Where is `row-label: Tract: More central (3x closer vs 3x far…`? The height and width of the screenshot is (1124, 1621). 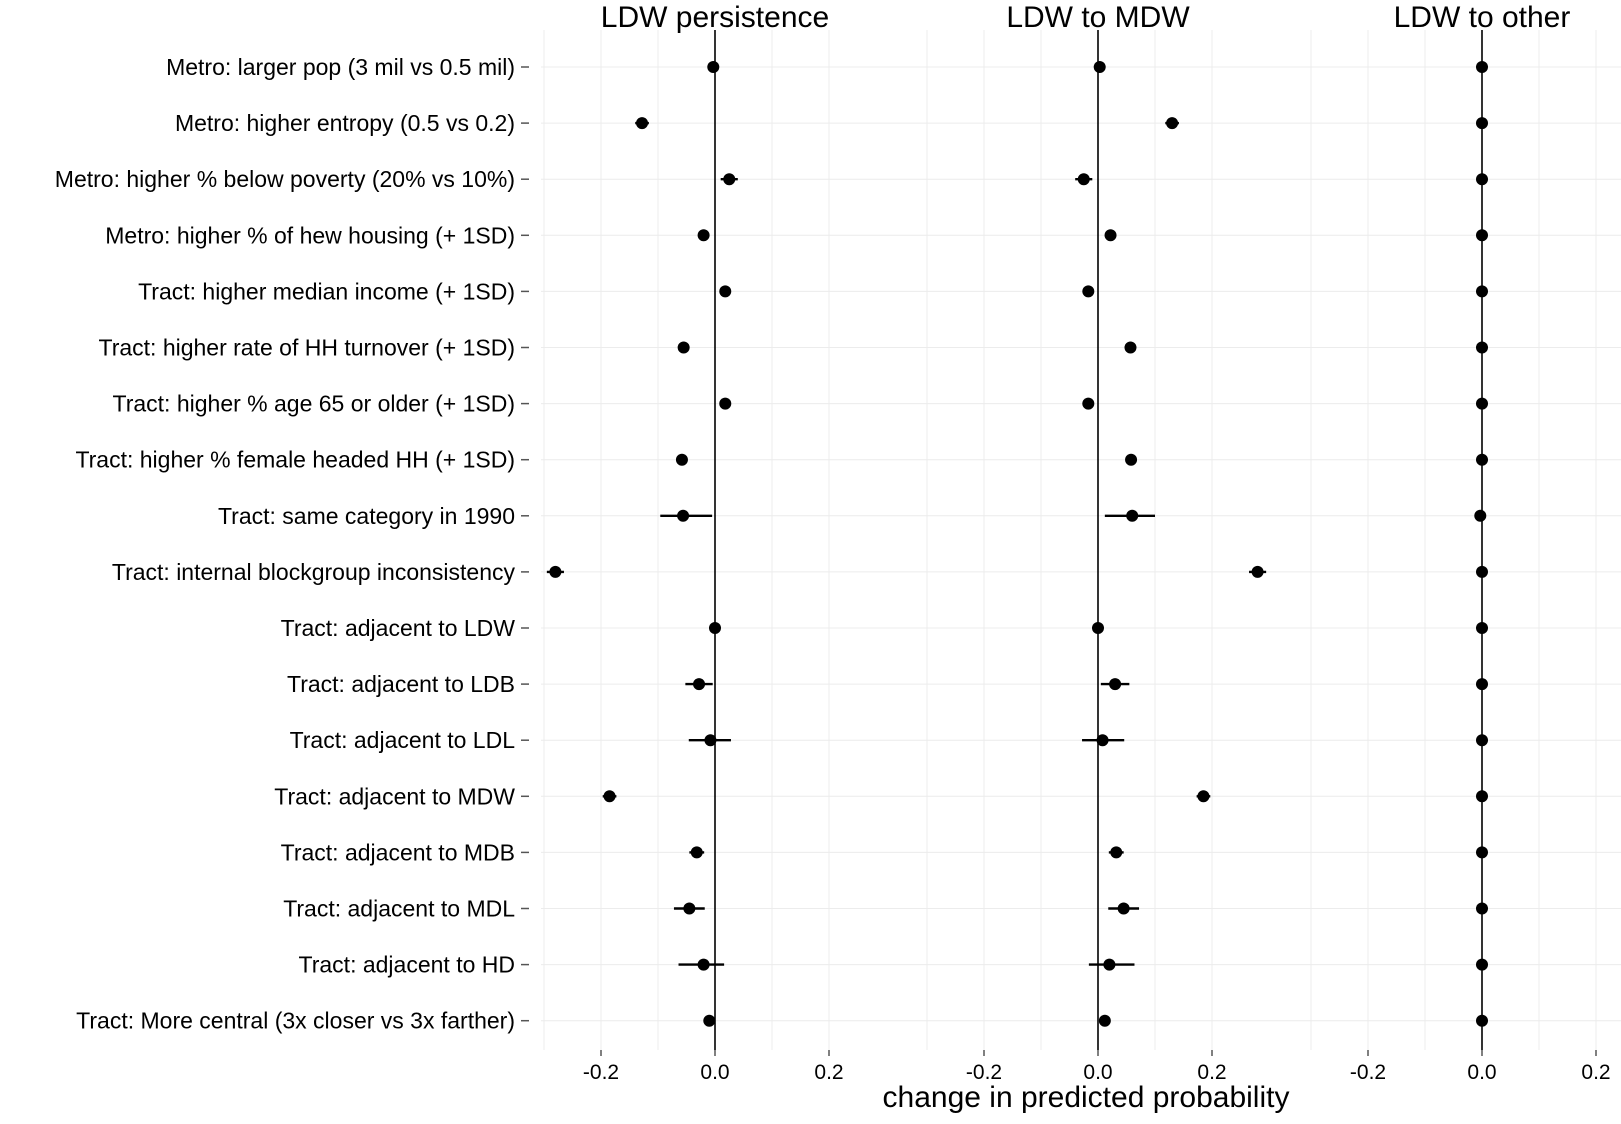
row-label: Tract: More central (3x closer vs 3x far… is located at coordinates (295, 1021).